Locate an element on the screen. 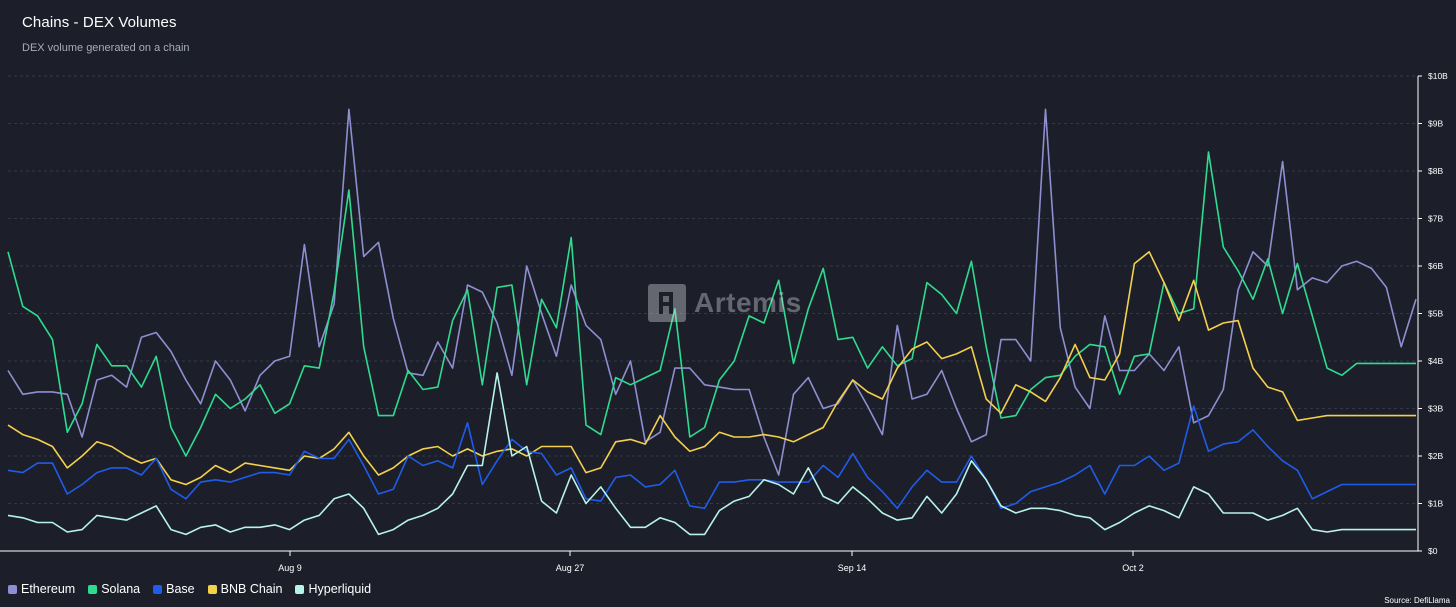  legend-label: Base is located at coordinates (180, 589).